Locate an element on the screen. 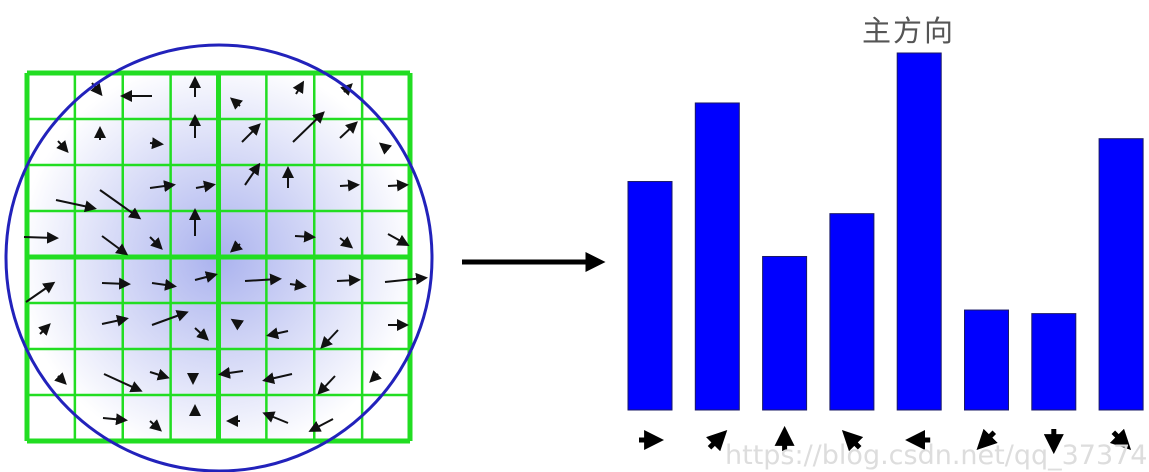 The height and width of the screenshot is (472, 1149). dominant-orientation-label: 主方向 is located at coordinates (909, 31).